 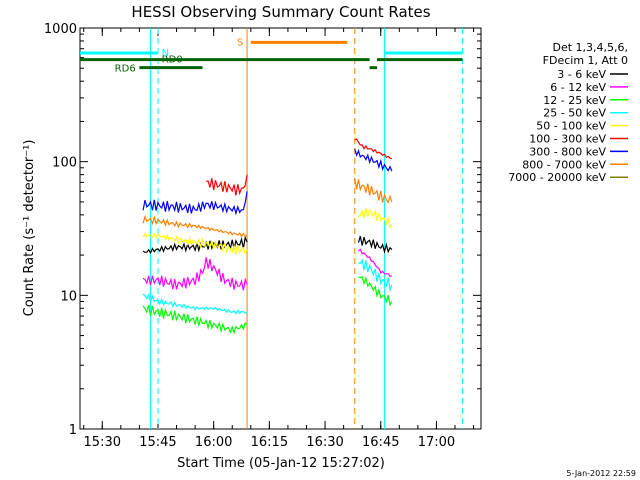 What do you see at coordinates (590, 47) in the screenshot?
I see `legend-header-line-1: Det 1,3,4,5,6,` at bounding box center [590, 47].